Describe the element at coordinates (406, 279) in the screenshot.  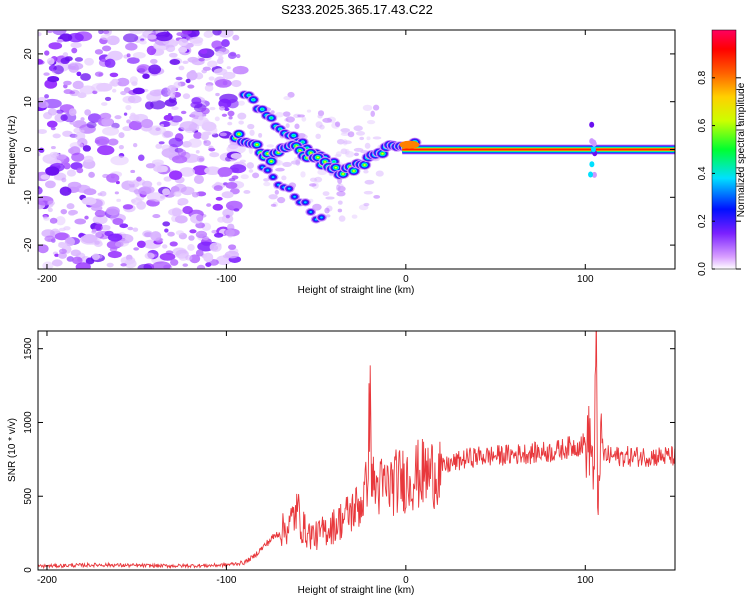
I see `spectrogram-x-tick-label: 0` at that location.